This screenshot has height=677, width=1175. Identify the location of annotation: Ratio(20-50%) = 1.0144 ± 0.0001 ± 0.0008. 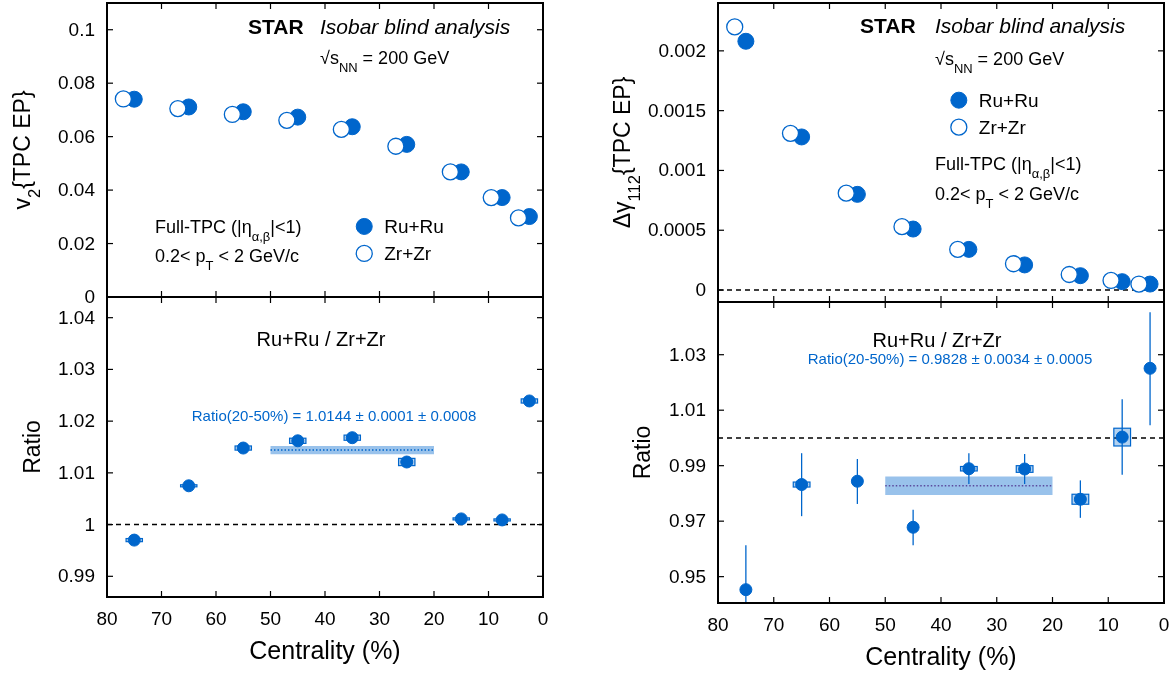
(334, 415).